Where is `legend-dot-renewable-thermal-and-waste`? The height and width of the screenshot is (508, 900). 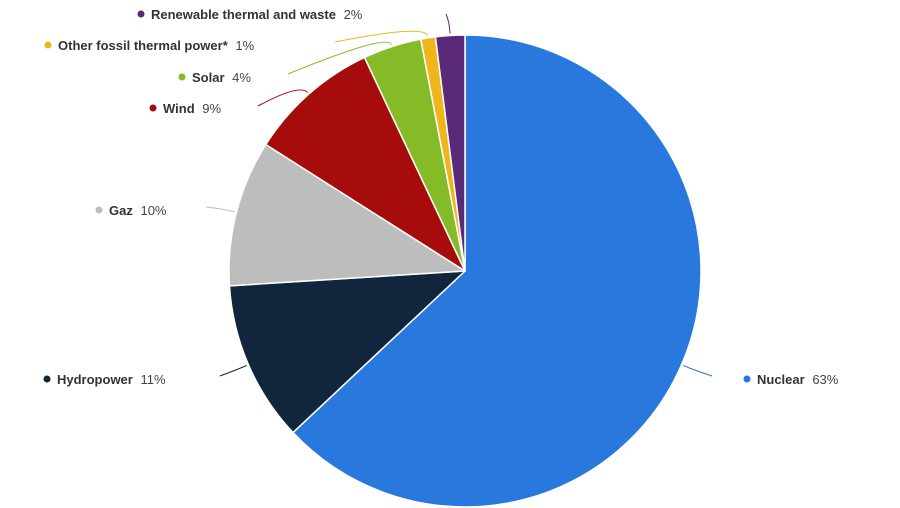 legend-dot-renewable-thermal-and-waste is located at coordinates (141, 14).